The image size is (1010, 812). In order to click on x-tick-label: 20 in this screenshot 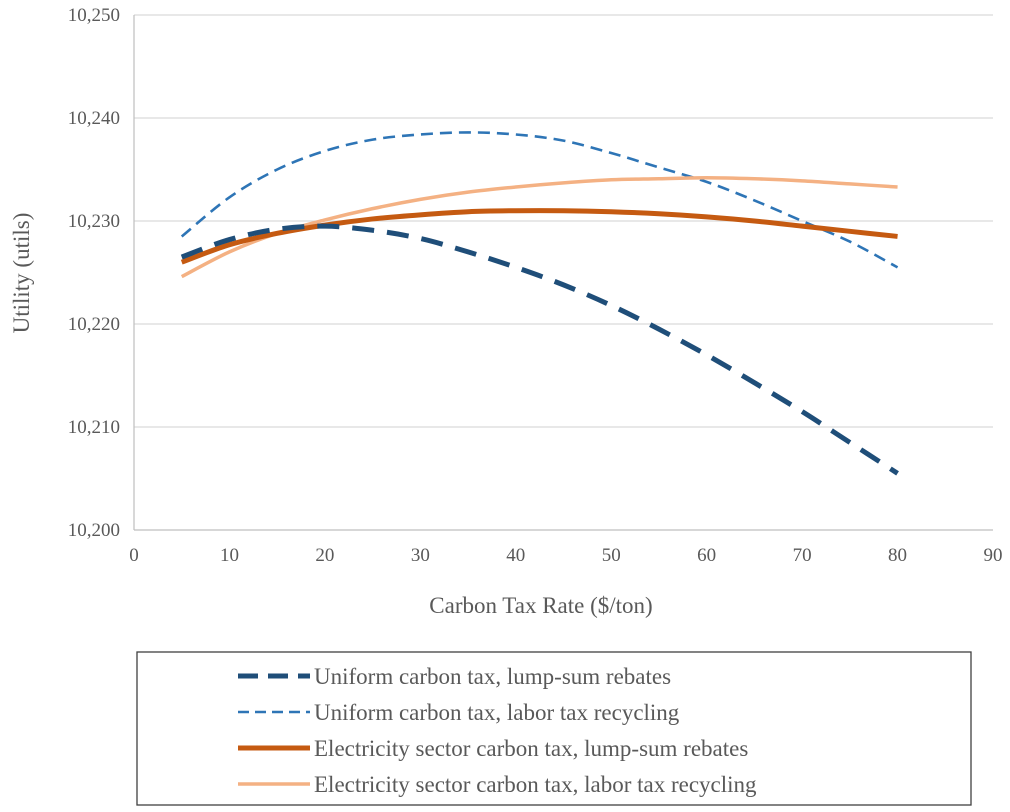, I will do `click(324, 555)`.